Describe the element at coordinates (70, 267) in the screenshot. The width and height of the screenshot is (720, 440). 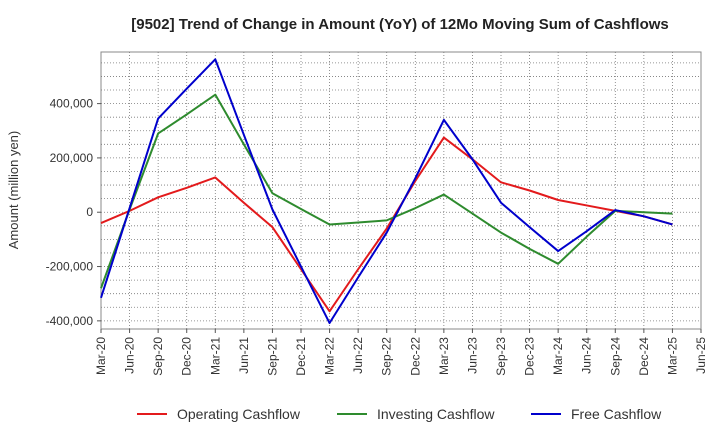
I see `y-tick-label: -200,000` at that location.